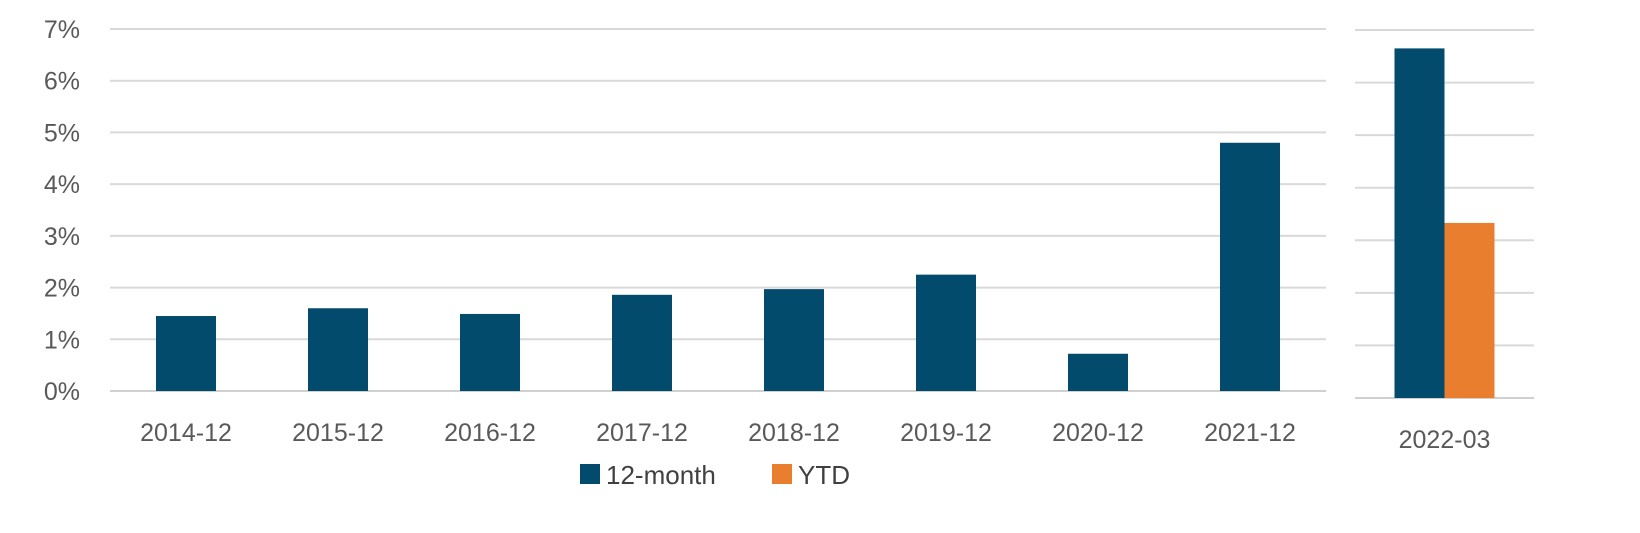 Image resolution: width=1640 pixels, height=533 pixels. I want to click on legend-item-12-month: 12-month, so click(648, 475).